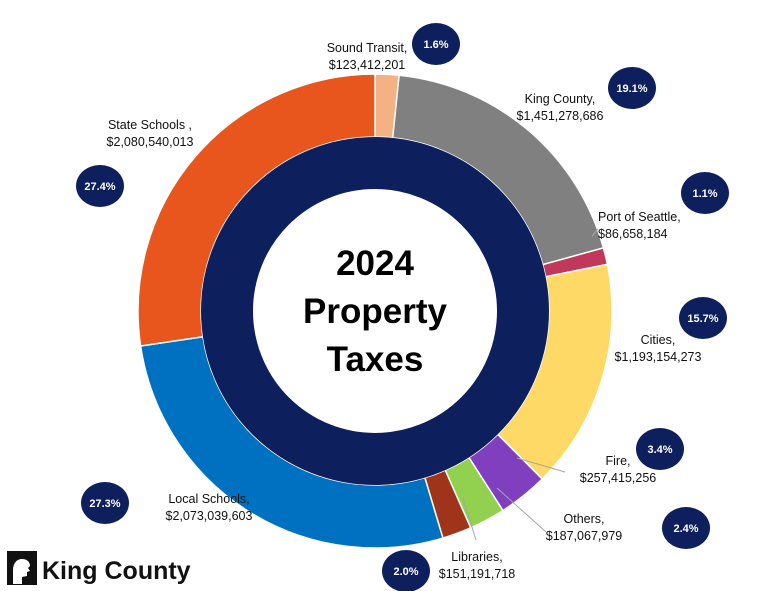  Describe the element at coordinates (22, 568) in the screenshot. I see `king-county-logo-icon` at that location.